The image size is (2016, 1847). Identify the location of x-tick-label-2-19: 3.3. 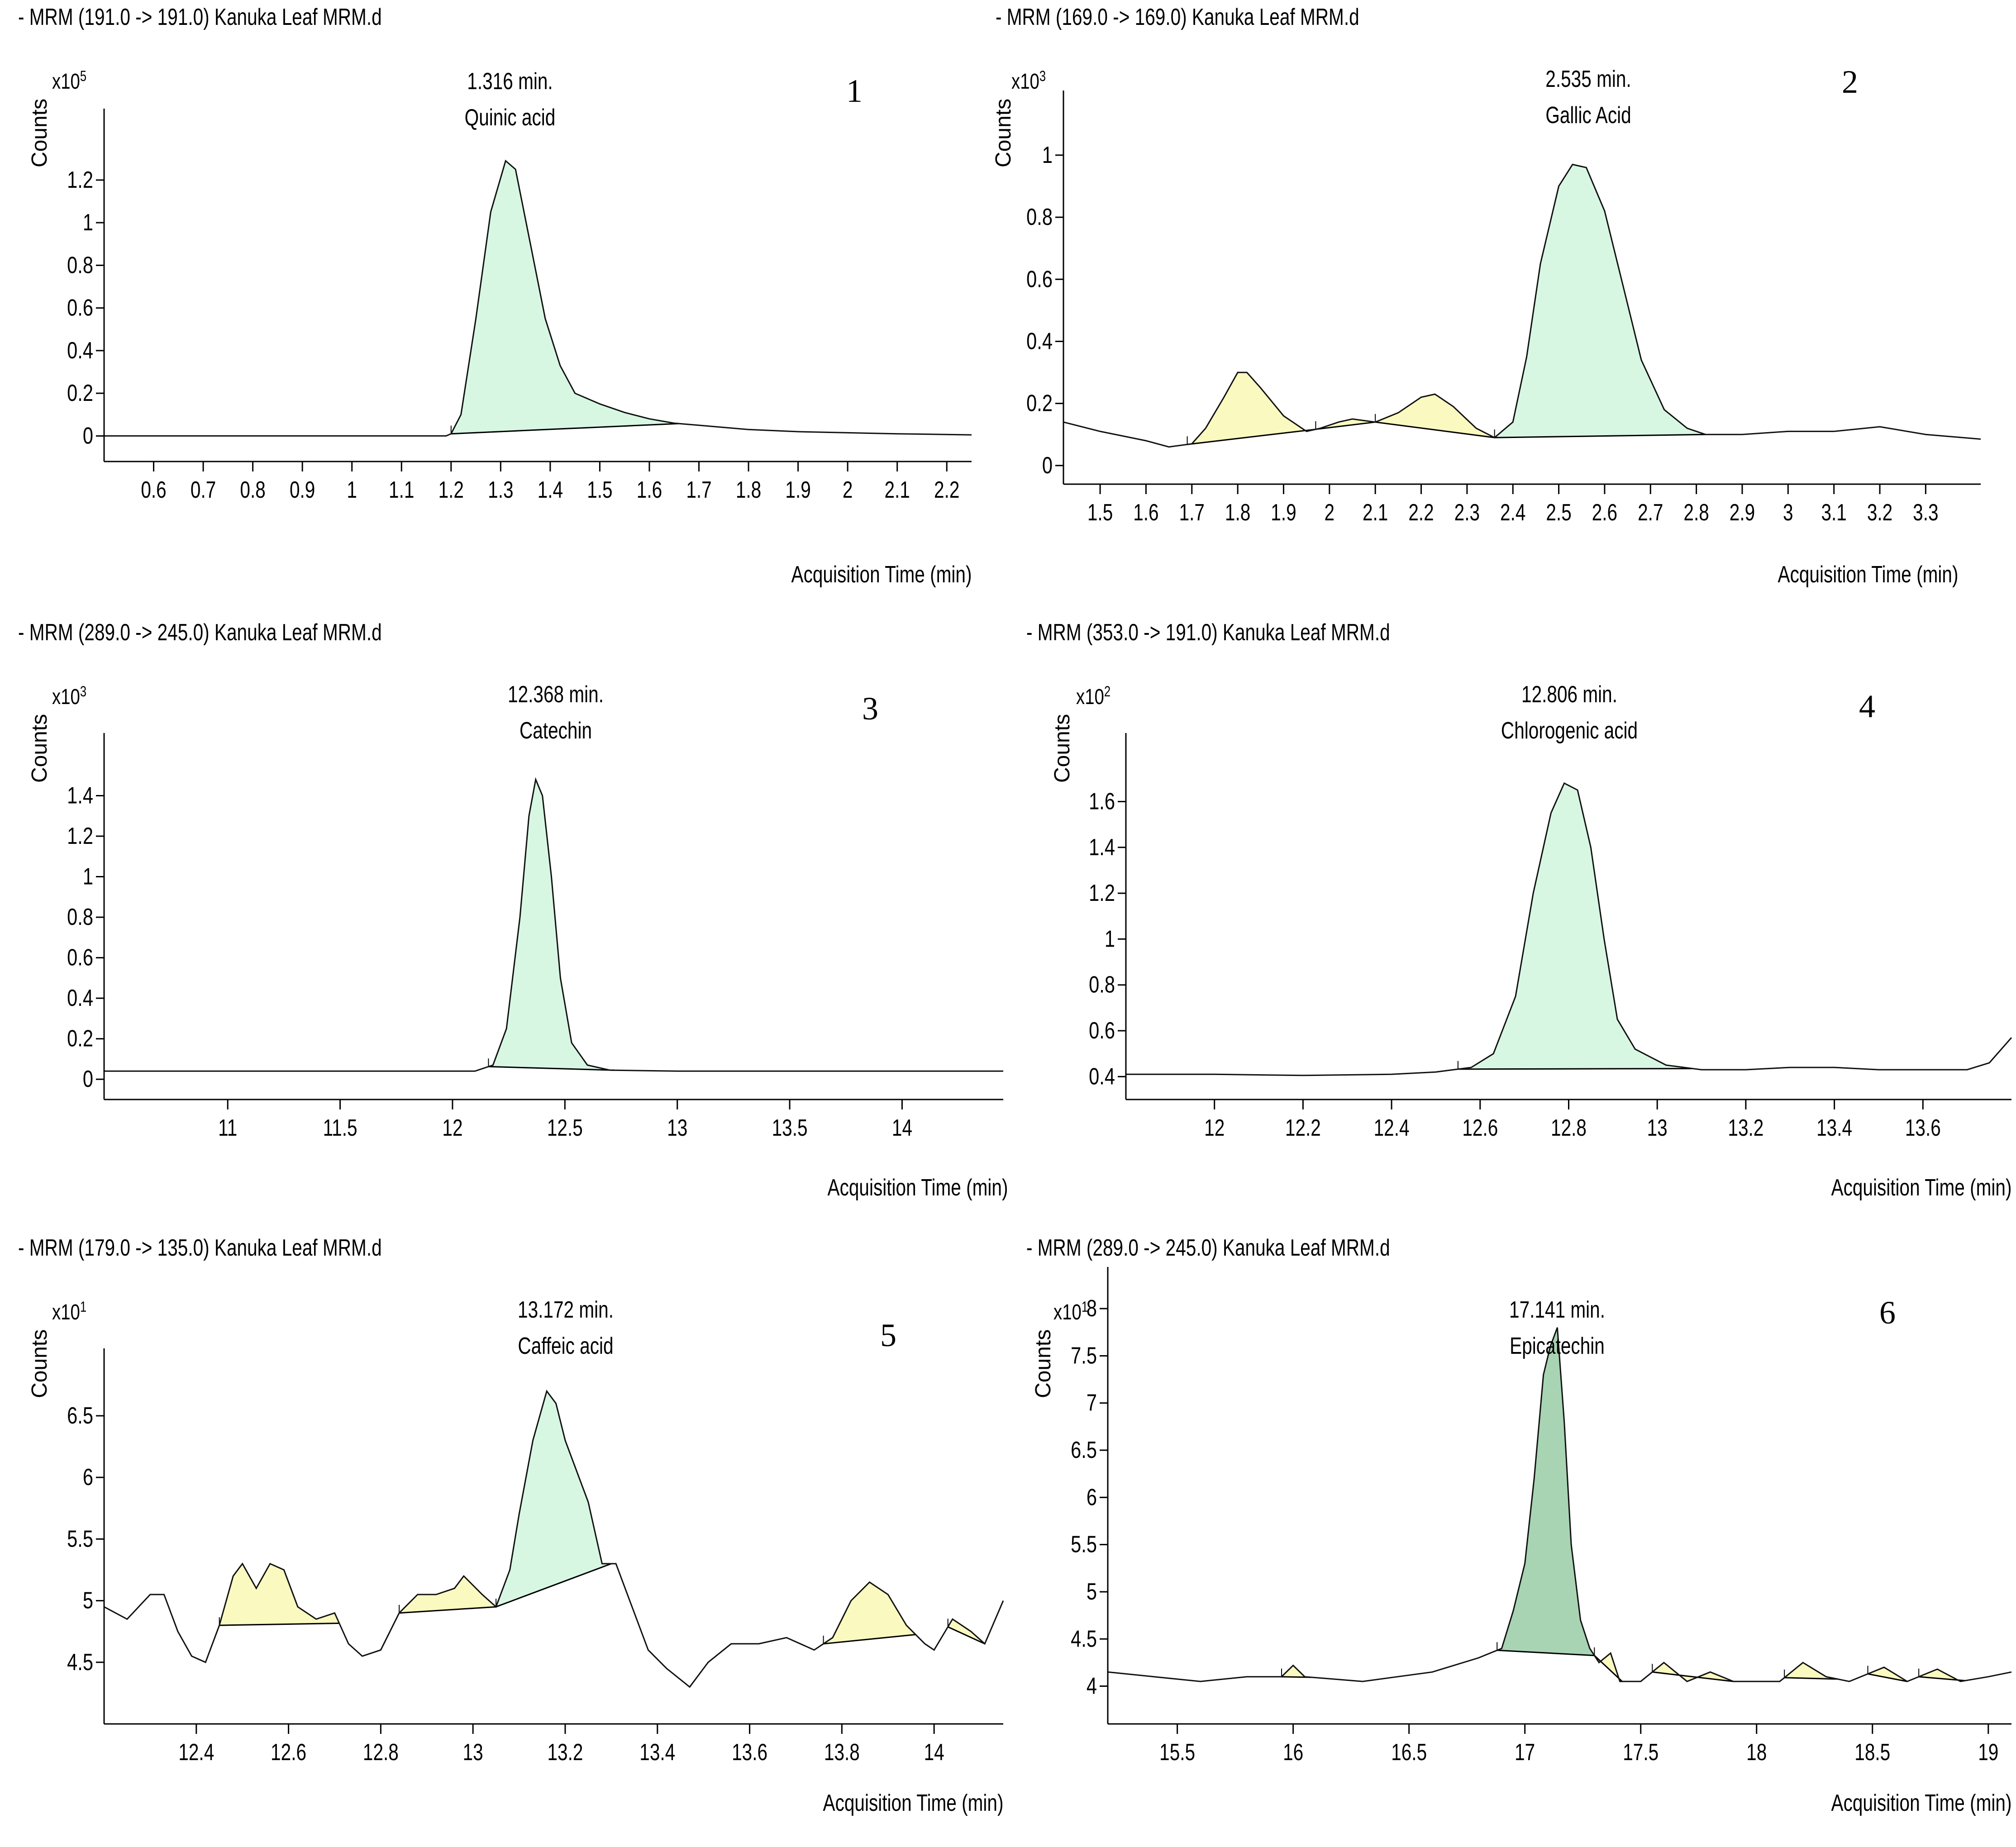
(1925, 512).